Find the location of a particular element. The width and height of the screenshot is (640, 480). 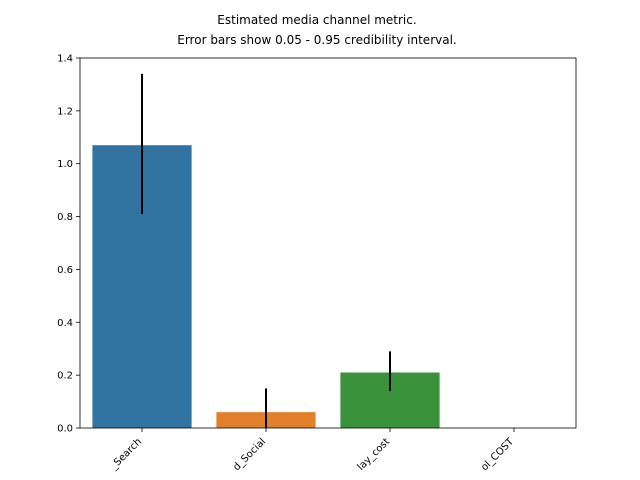

y-tick-label-1: 0.2 is located at coordinates (65, 376).